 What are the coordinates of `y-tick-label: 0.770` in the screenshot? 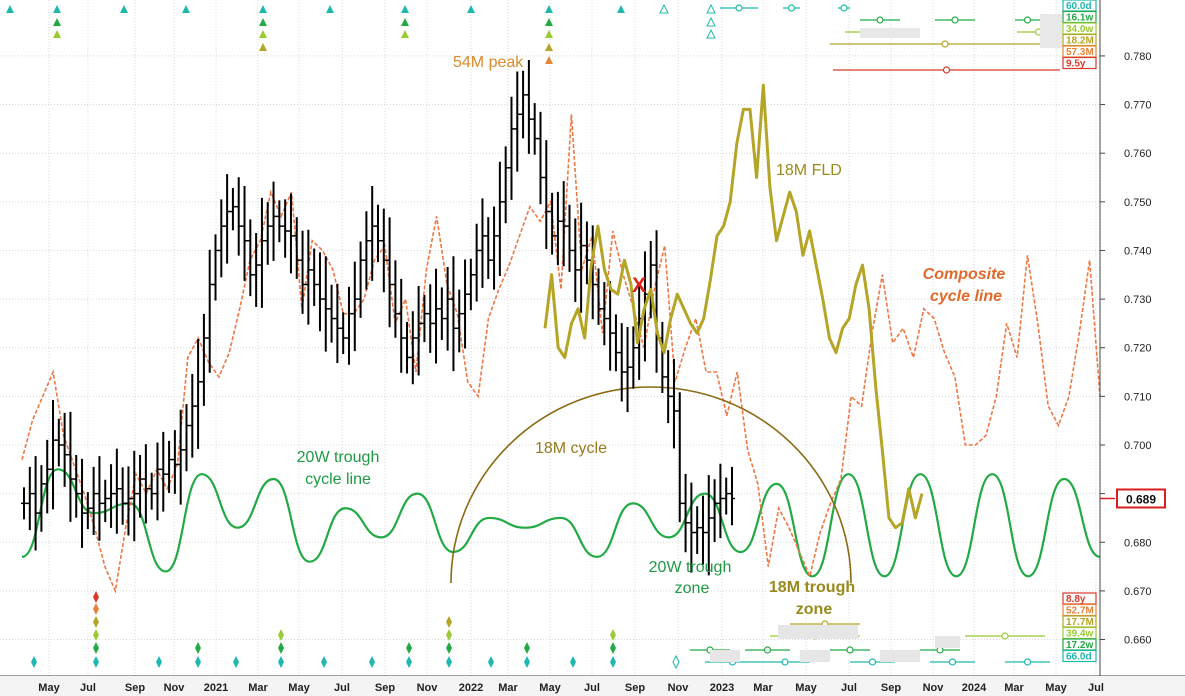 It's located at (1138, 106).